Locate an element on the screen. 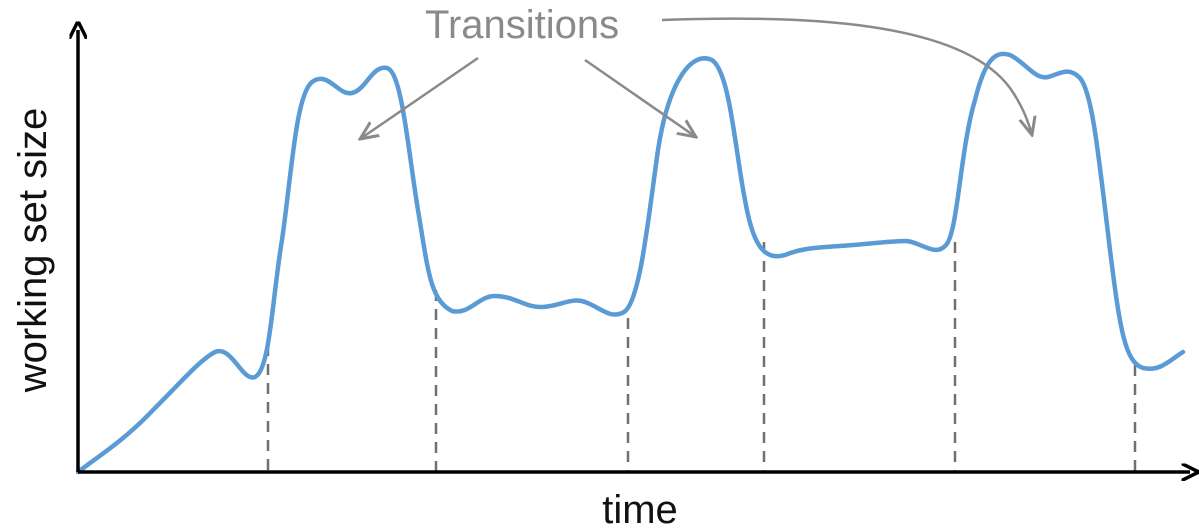 This screenshot has height=531, width=1199. transition-arrows is located at coordinates (696, 78).